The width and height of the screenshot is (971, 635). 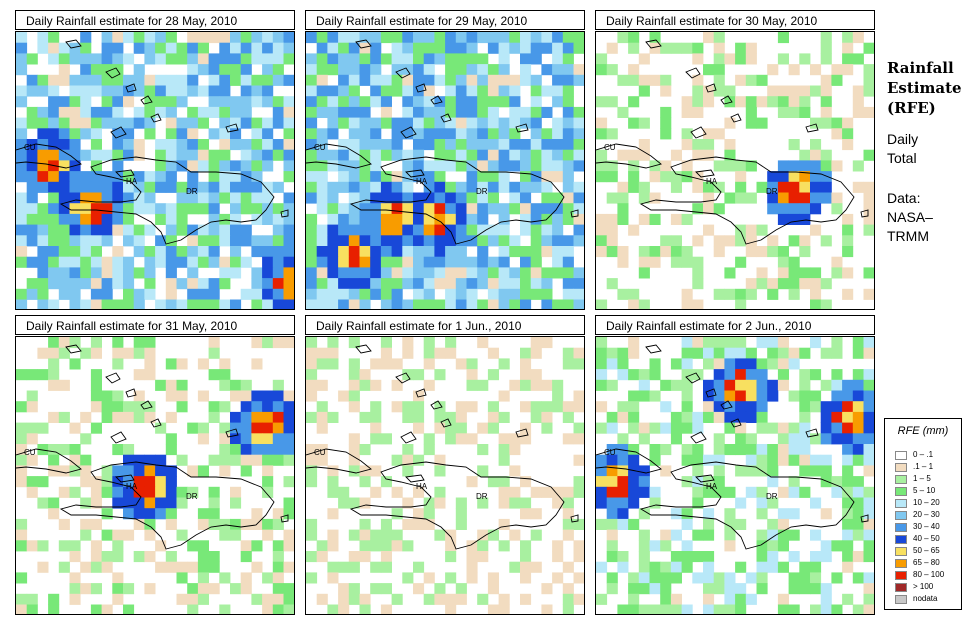 What do you see at coordinates (904, 198) in the screenshot?
I see `side-source-line: Data:` at bounding box center [904, 198].